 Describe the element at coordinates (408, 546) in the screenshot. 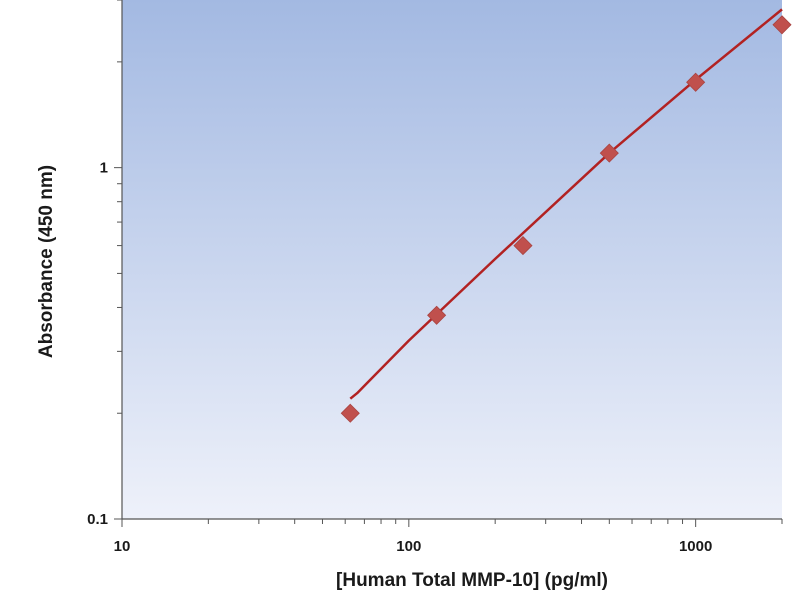

I see `x-tick-label: 100` at that location.